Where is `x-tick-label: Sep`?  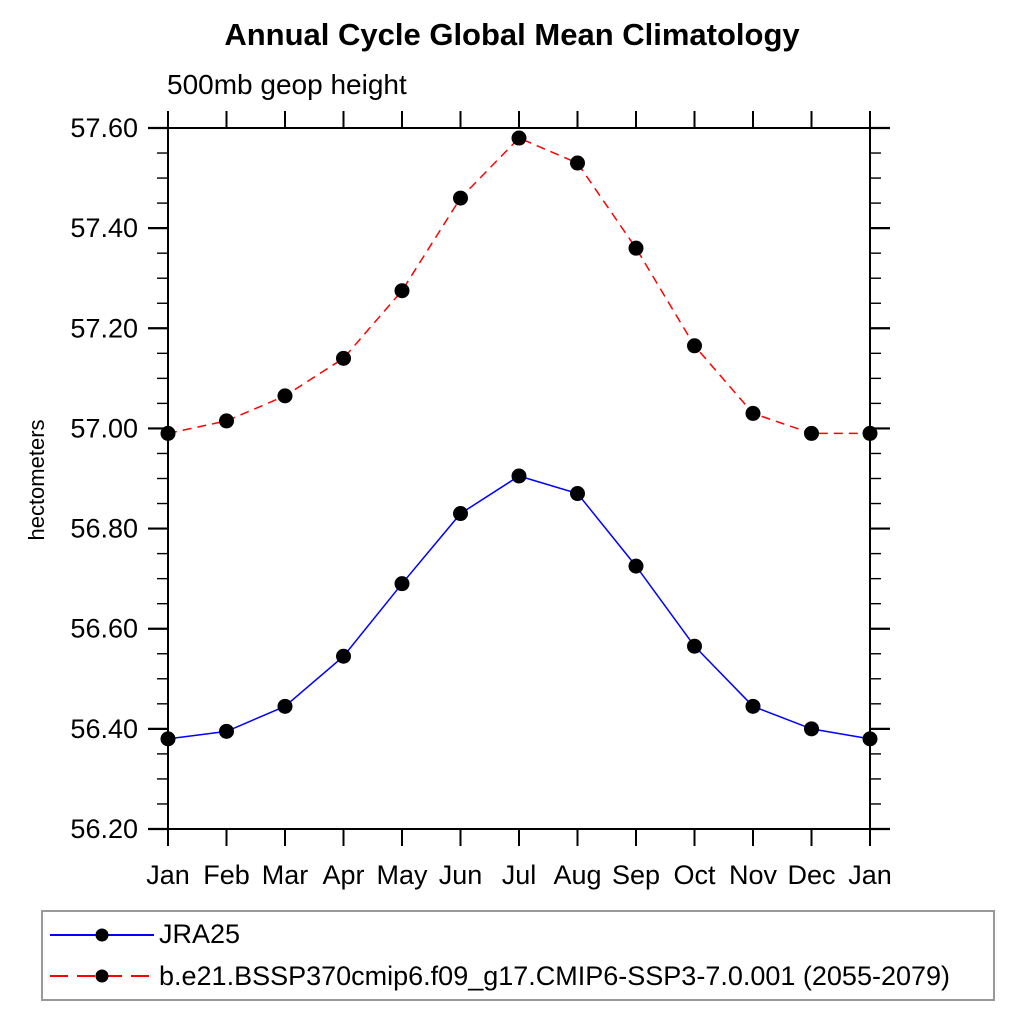 x-tick-label: Sep is located at coordinates (636, 875).